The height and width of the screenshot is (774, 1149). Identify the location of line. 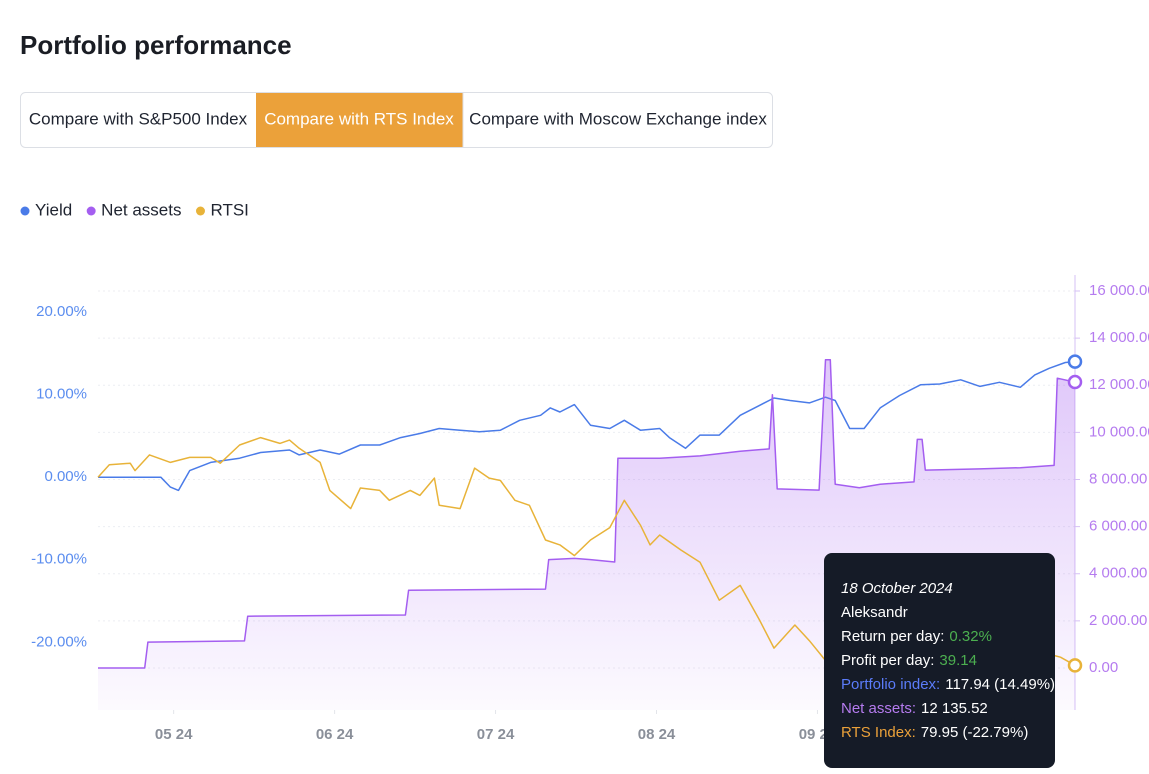
(587, 426).